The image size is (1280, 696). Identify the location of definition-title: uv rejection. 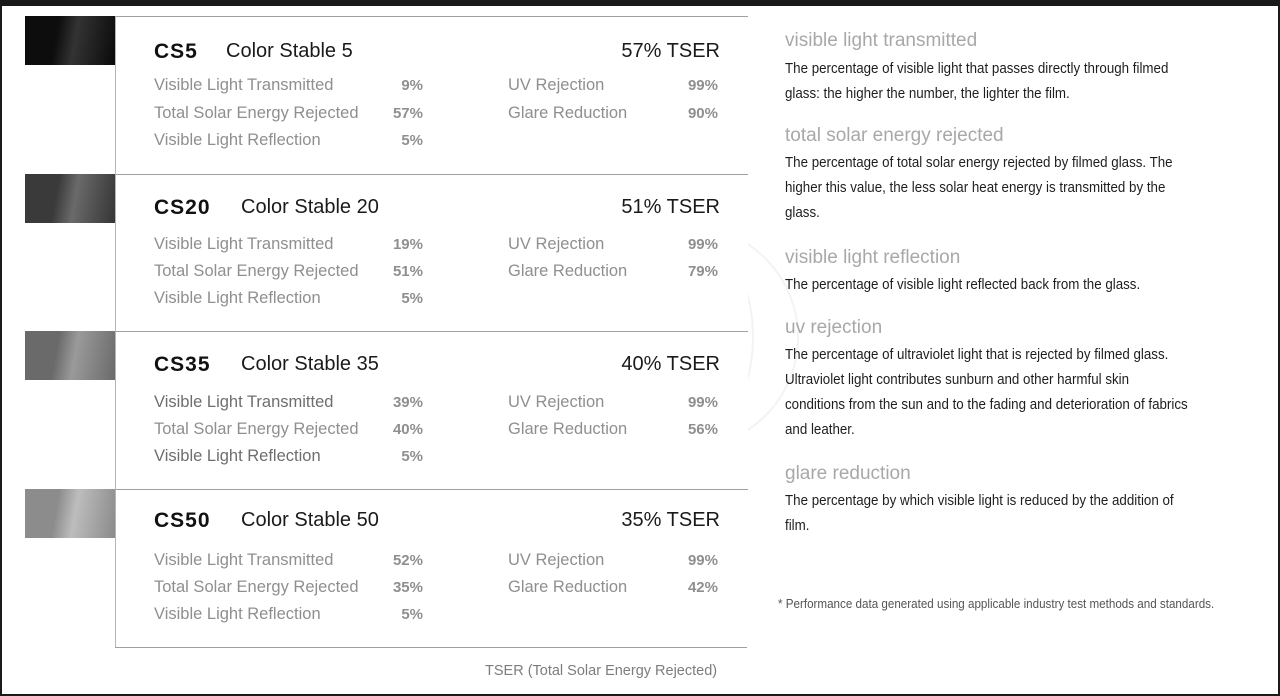
(834, 327).